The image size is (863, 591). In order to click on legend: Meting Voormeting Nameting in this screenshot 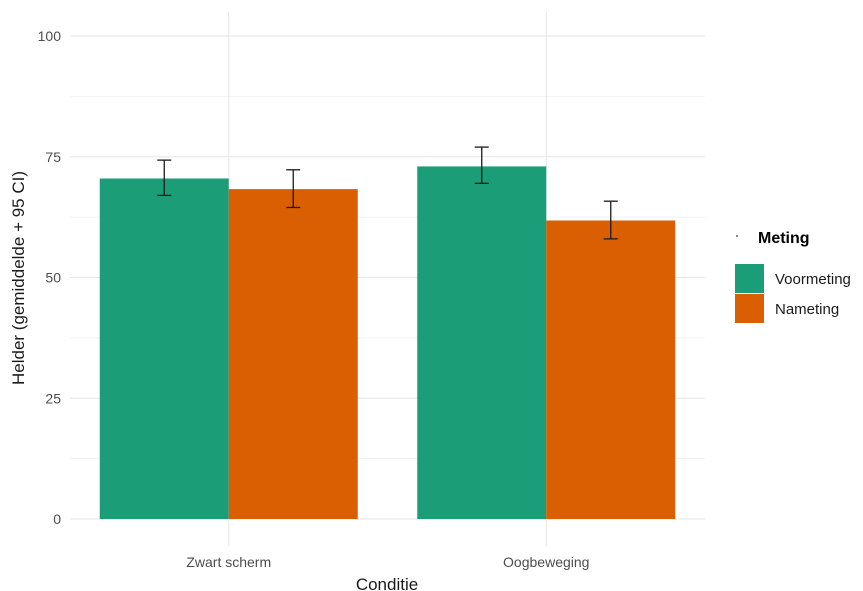, I will do `click(793, 276)`.